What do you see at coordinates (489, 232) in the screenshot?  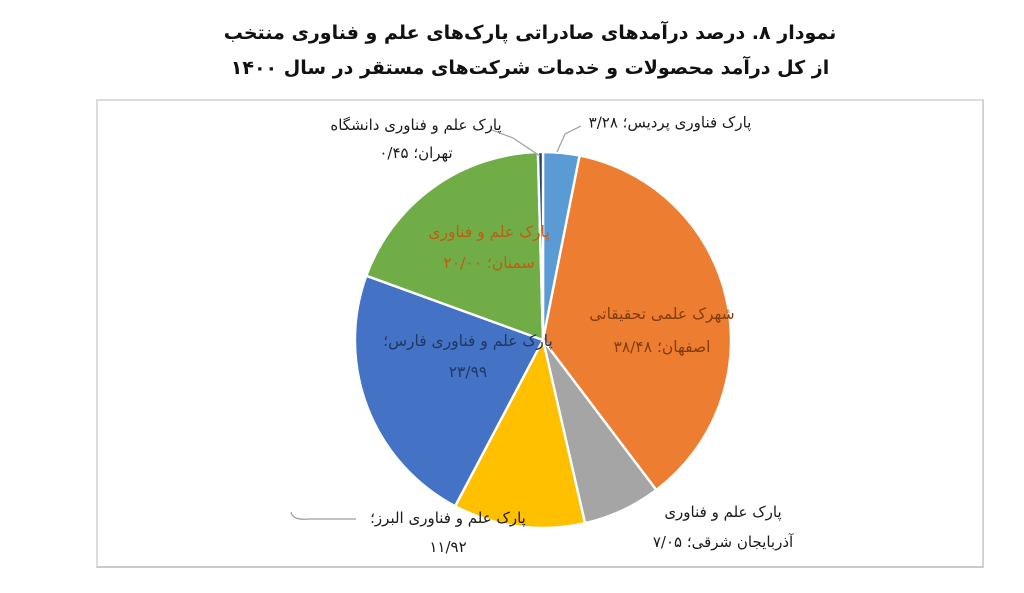 I see `label-semnan-line1: پارک علم و فناوری` at bounding box center [489, 232].